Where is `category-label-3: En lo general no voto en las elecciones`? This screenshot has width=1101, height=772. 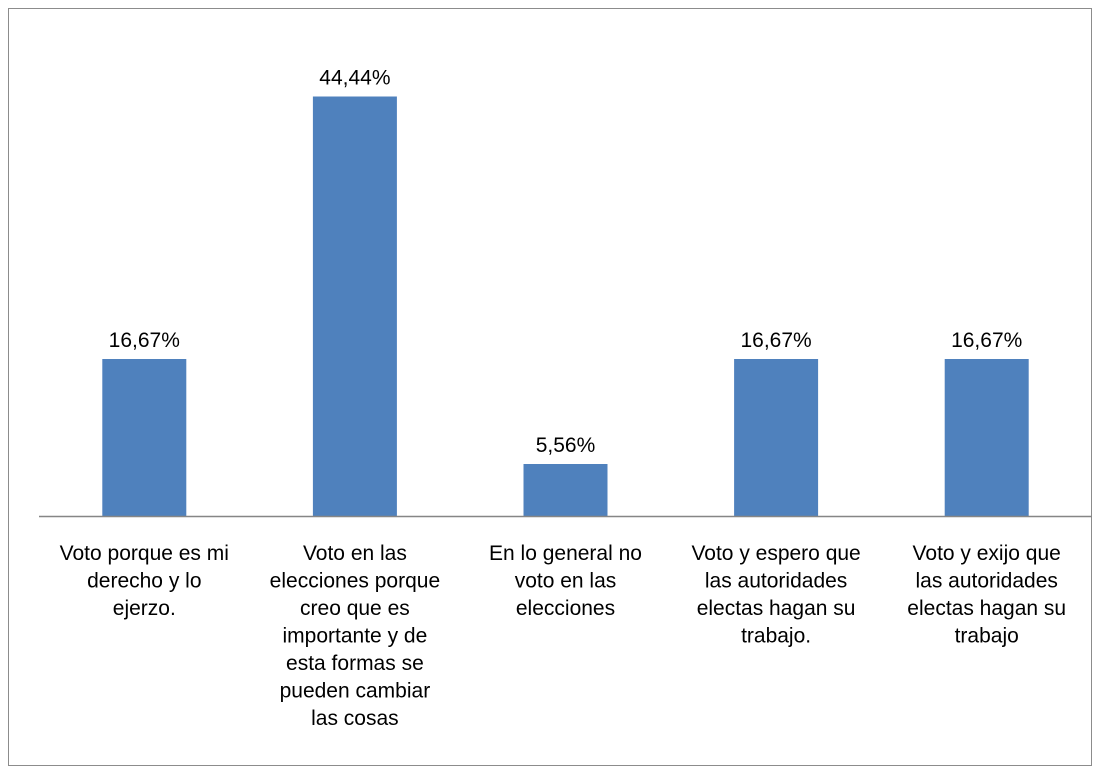
category-label-3: En lo general no voto en las elecciones is located at coordinates (565, 581).